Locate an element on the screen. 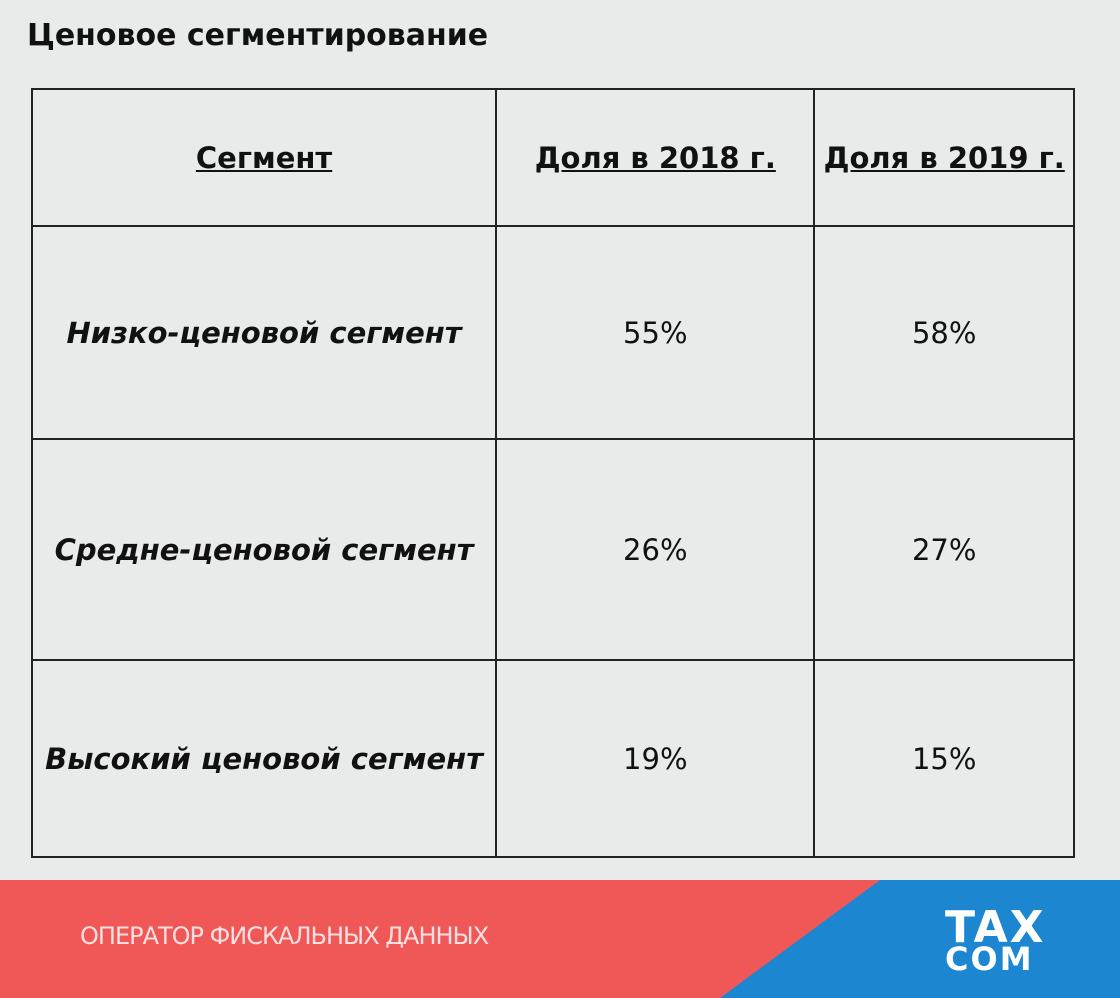  cell: 58% is located at coordinates (944, 332).